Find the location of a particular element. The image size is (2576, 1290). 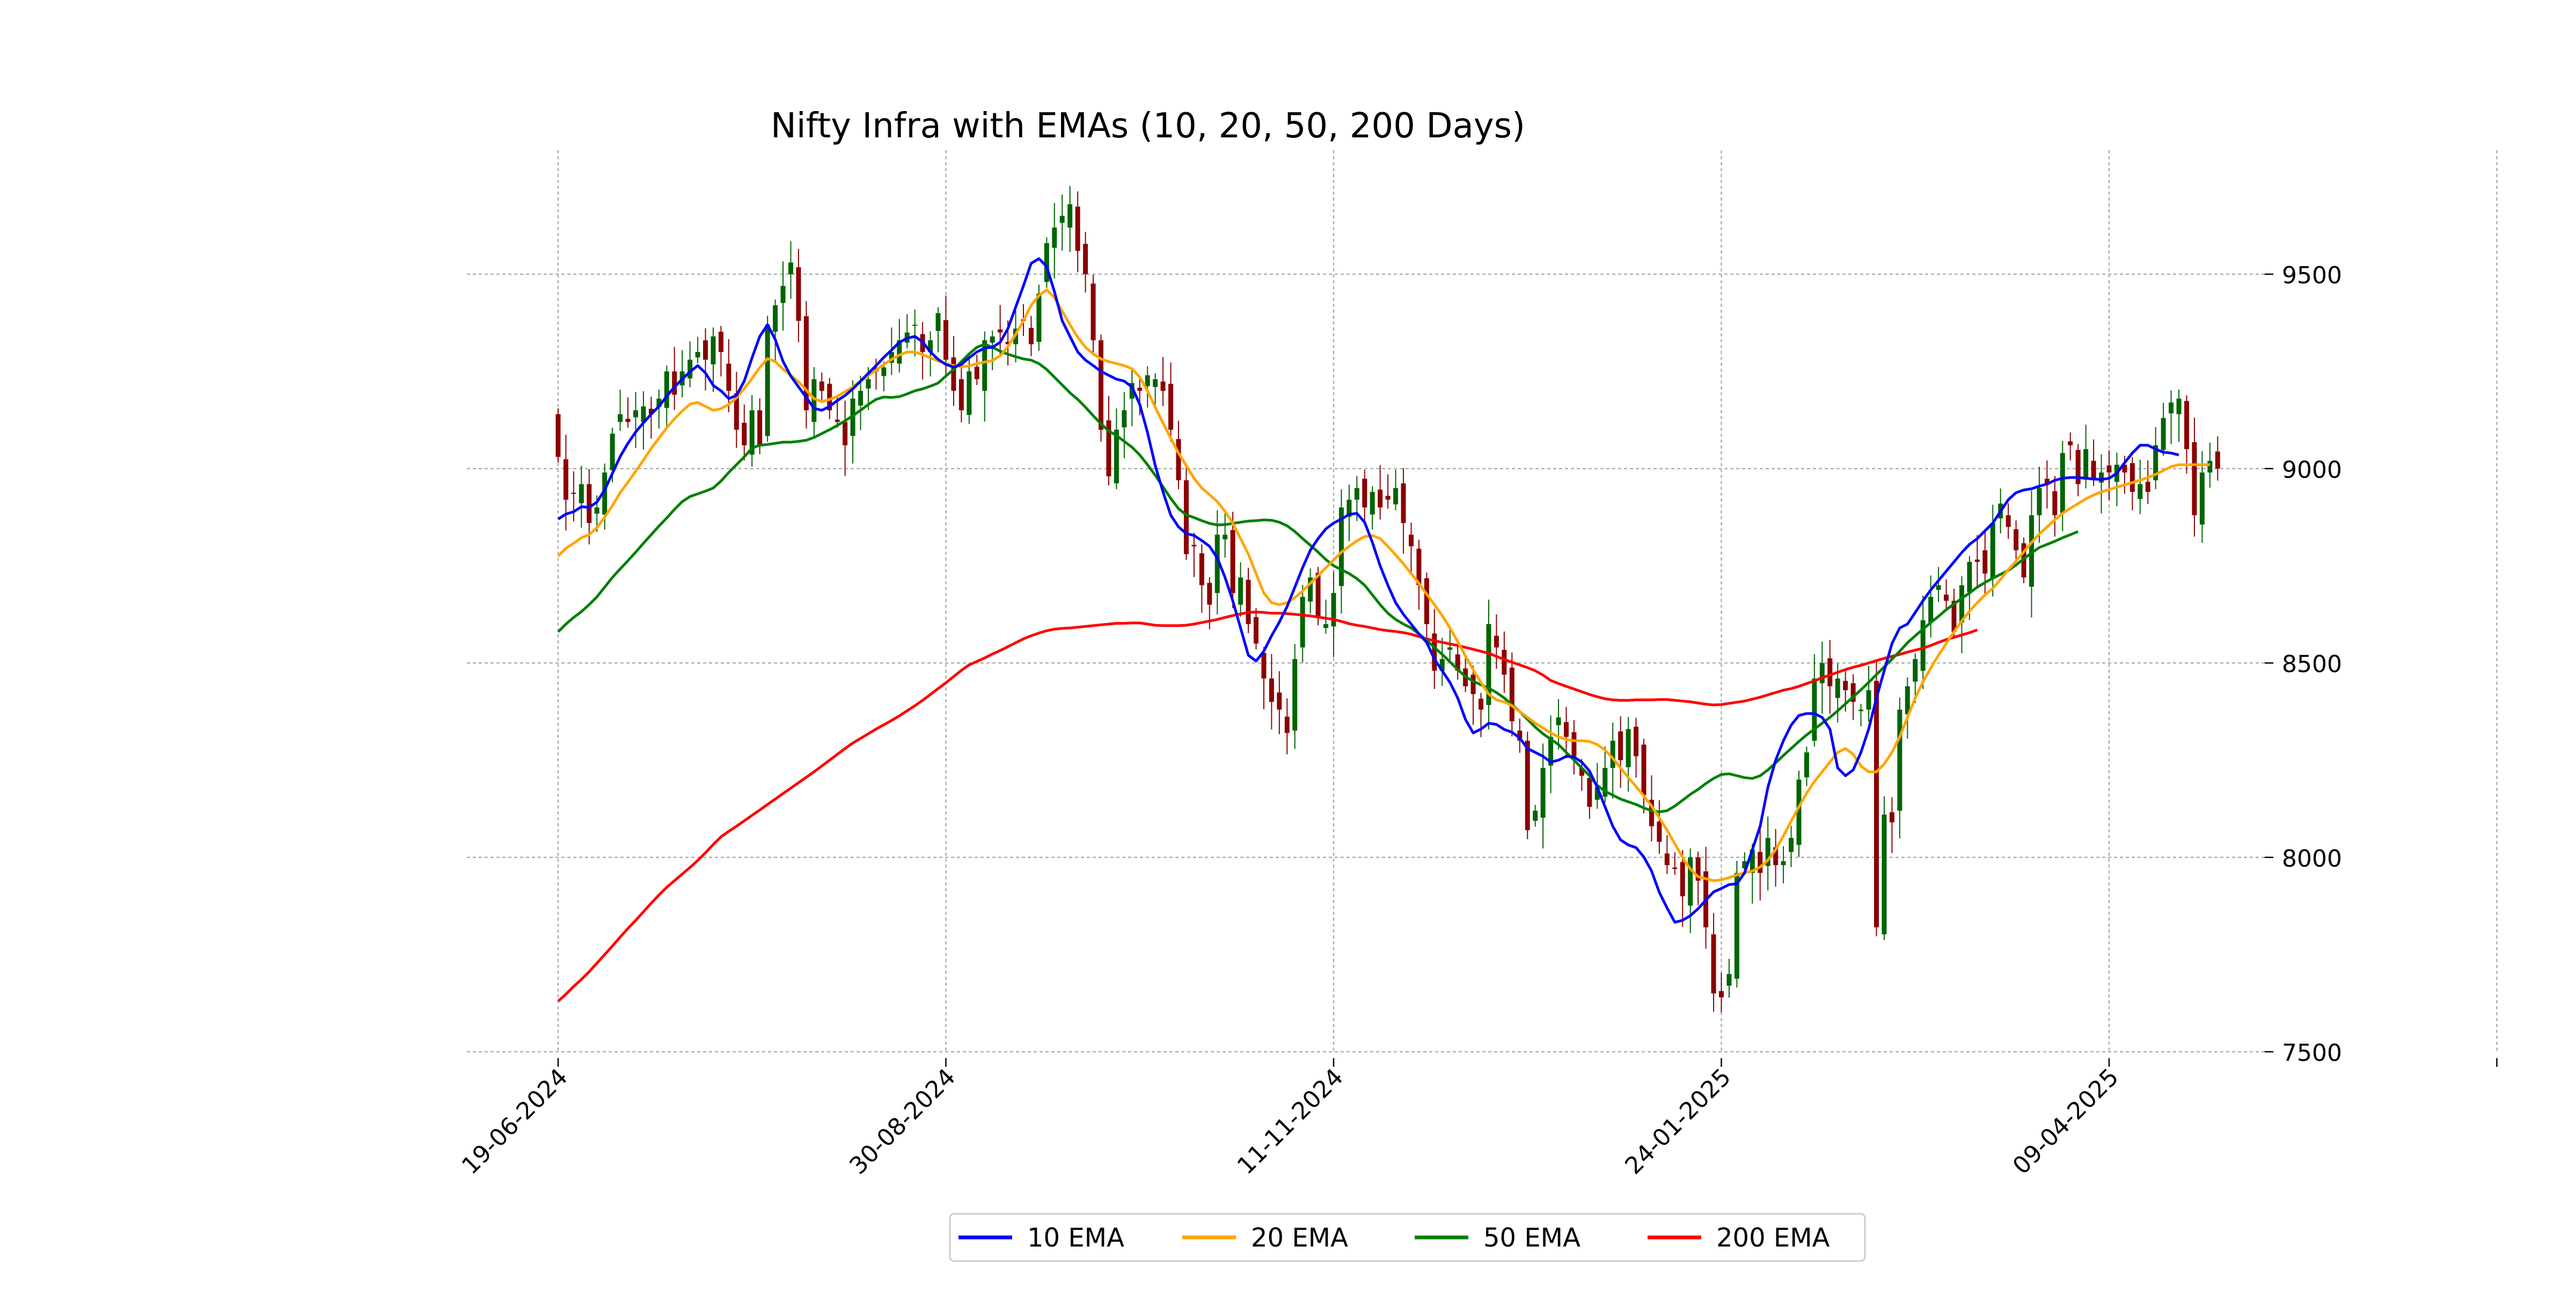

x-tick-label: 19-06-2024 is located at coordinates (515, 1122).